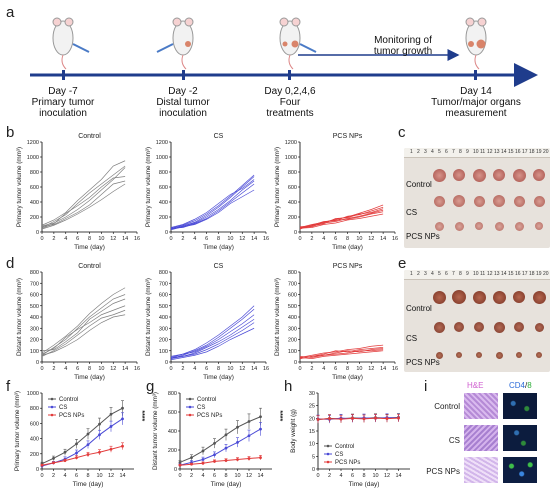  I want to click on his-col-cd: CD4/8, so click(520, 385).